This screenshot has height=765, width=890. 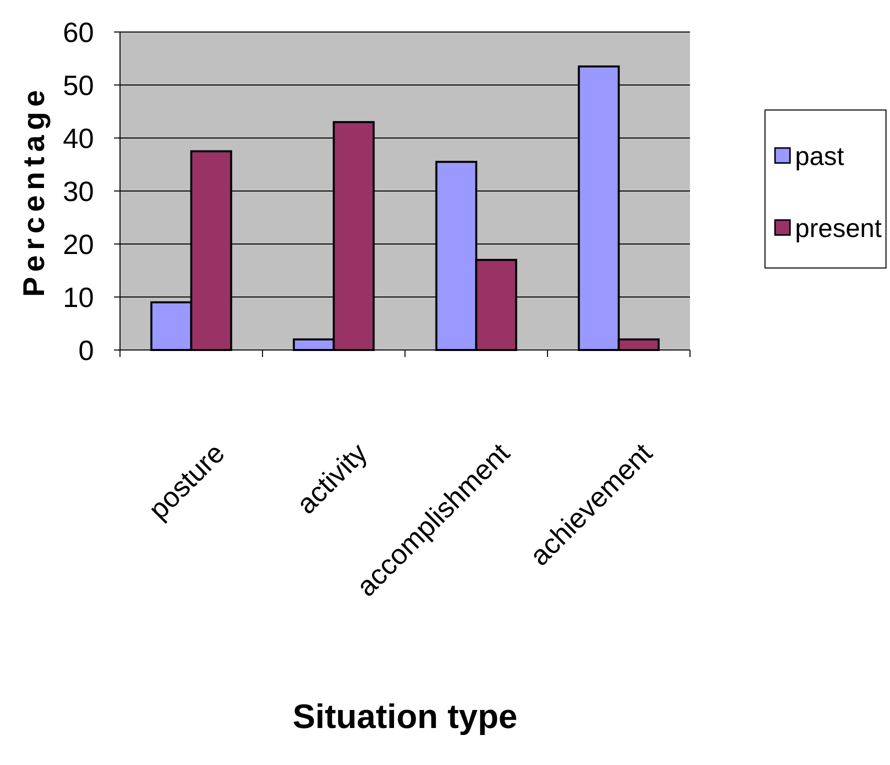 What do you see at coordinates (78, 244) in the screenshot?
I see `y-tick-label: 20` at bounding box center [78, 244].